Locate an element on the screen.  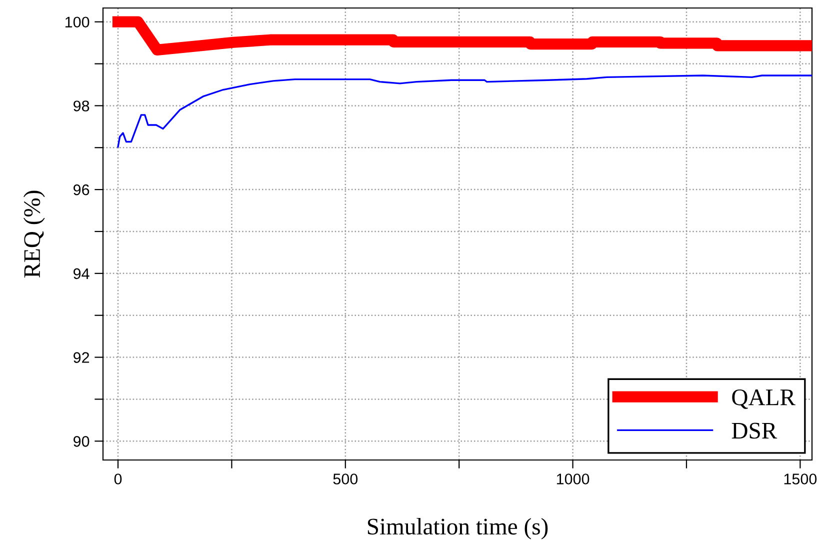
y-tick-label: 98 is located at coordinates (82, 106).